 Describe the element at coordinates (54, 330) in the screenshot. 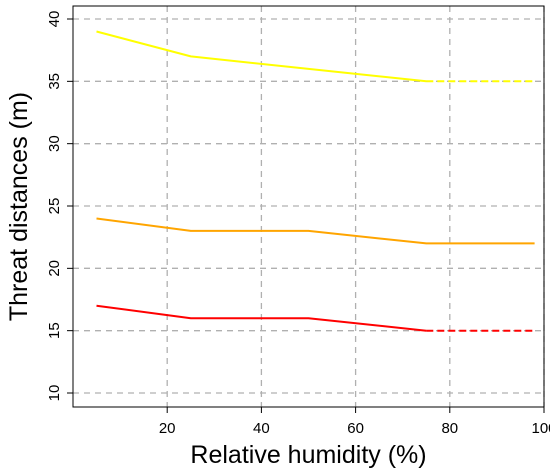

I see `y-tick-label: 15` at that location.